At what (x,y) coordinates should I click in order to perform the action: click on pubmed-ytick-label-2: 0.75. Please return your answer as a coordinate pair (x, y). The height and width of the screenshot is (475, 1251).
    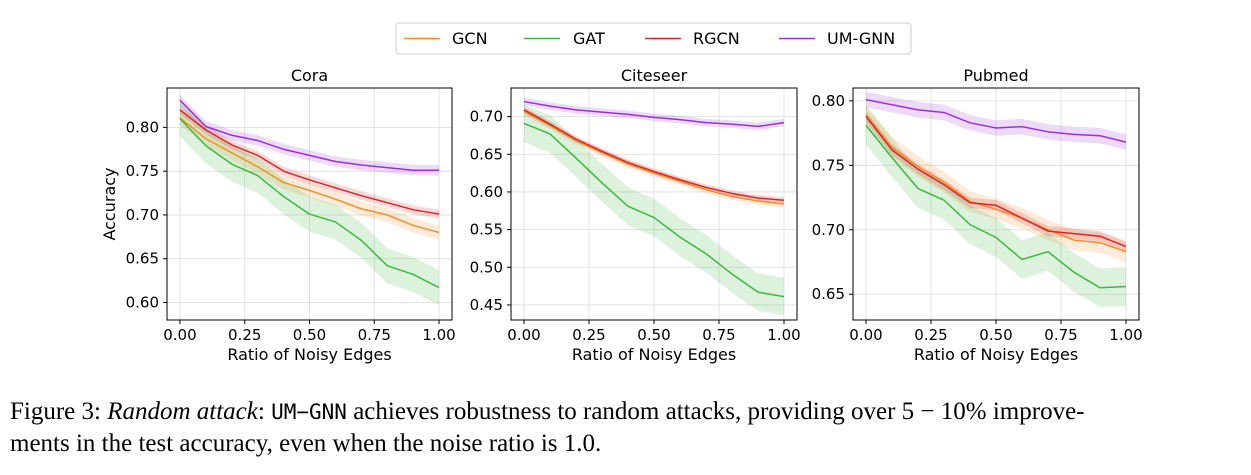
    Looking at the image, I should click on (828, 165).